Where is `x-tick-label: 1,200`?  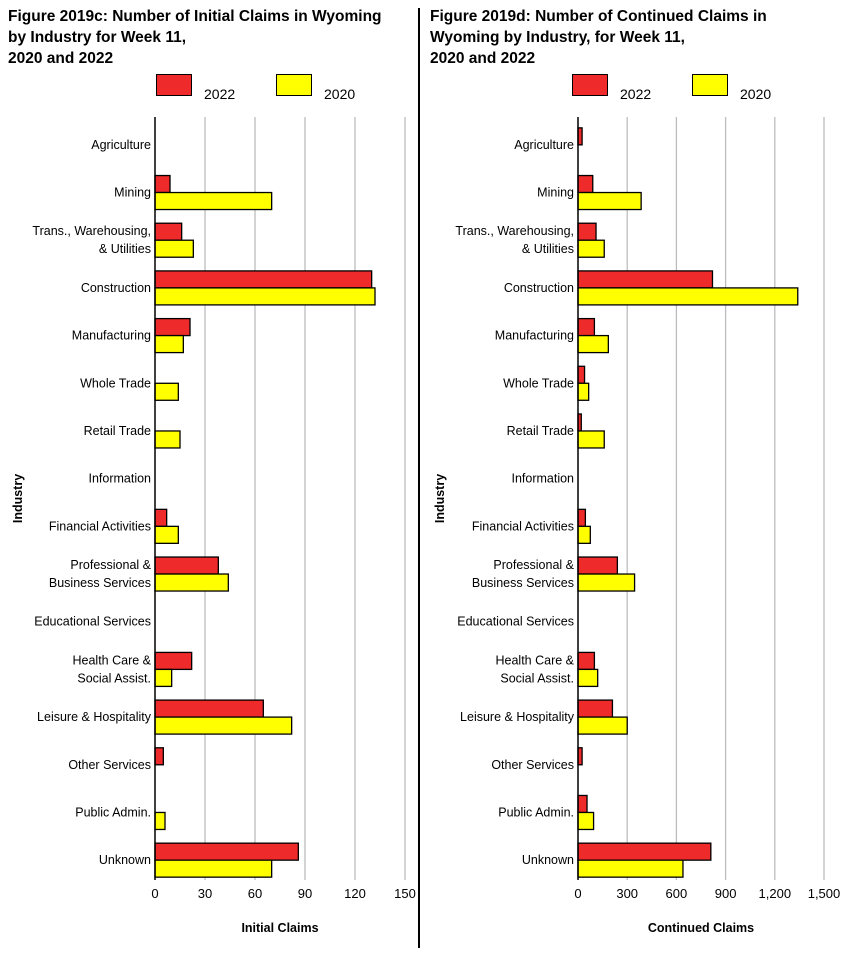 x-tick-label: 1,200 is located at coordinates (775, 893).